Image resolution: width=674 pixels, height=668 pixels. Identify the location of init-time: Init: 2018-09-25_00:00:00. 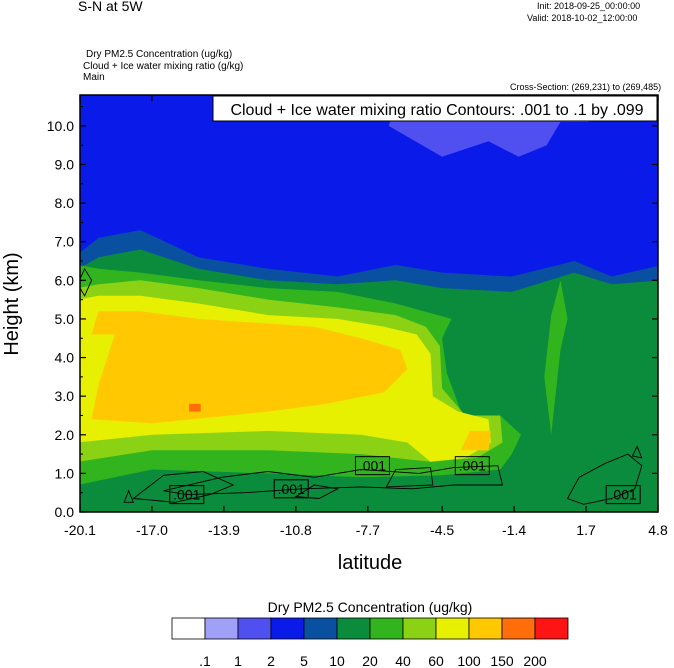
(589, 6).